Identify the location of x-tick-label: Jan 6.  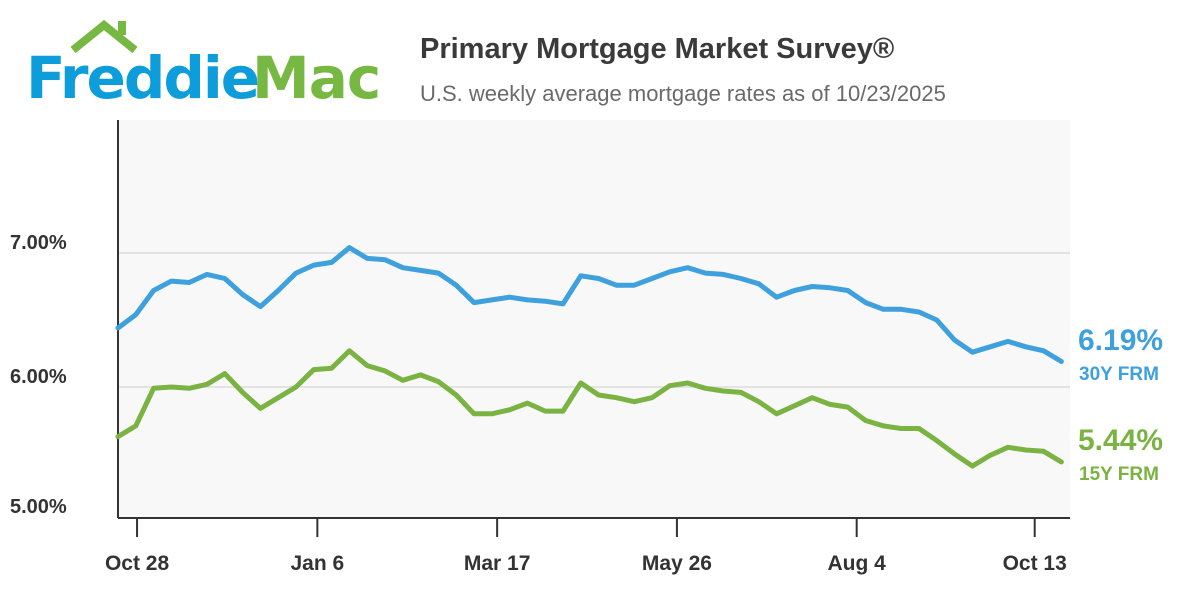
(318, 563).